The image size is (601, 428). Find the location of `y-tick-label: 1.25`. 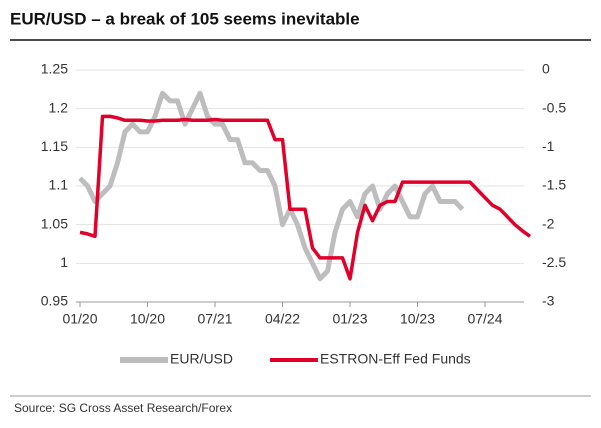

y-tick-label: 1.25 is located at coordinates (54, 69).